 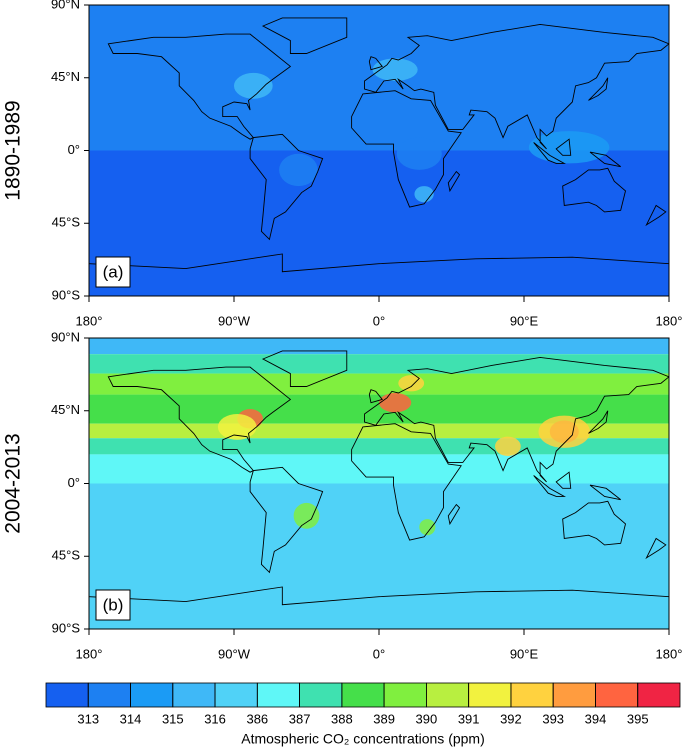 I want to click on colorbar-tick-label: 393, so click(x=553, y=718).